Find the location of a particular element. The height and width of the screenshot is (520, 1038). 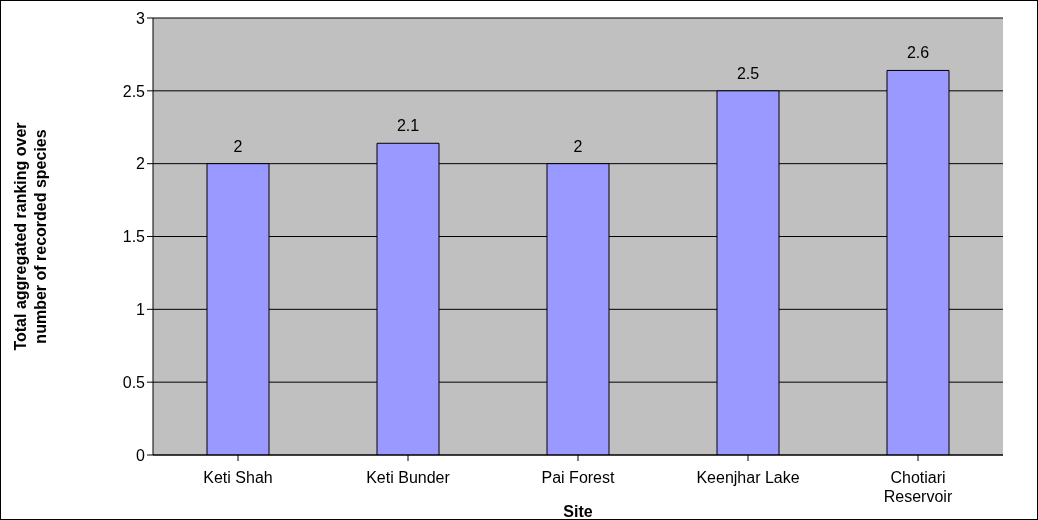

data-label: 2.5 is located at coordinates (748, 73).